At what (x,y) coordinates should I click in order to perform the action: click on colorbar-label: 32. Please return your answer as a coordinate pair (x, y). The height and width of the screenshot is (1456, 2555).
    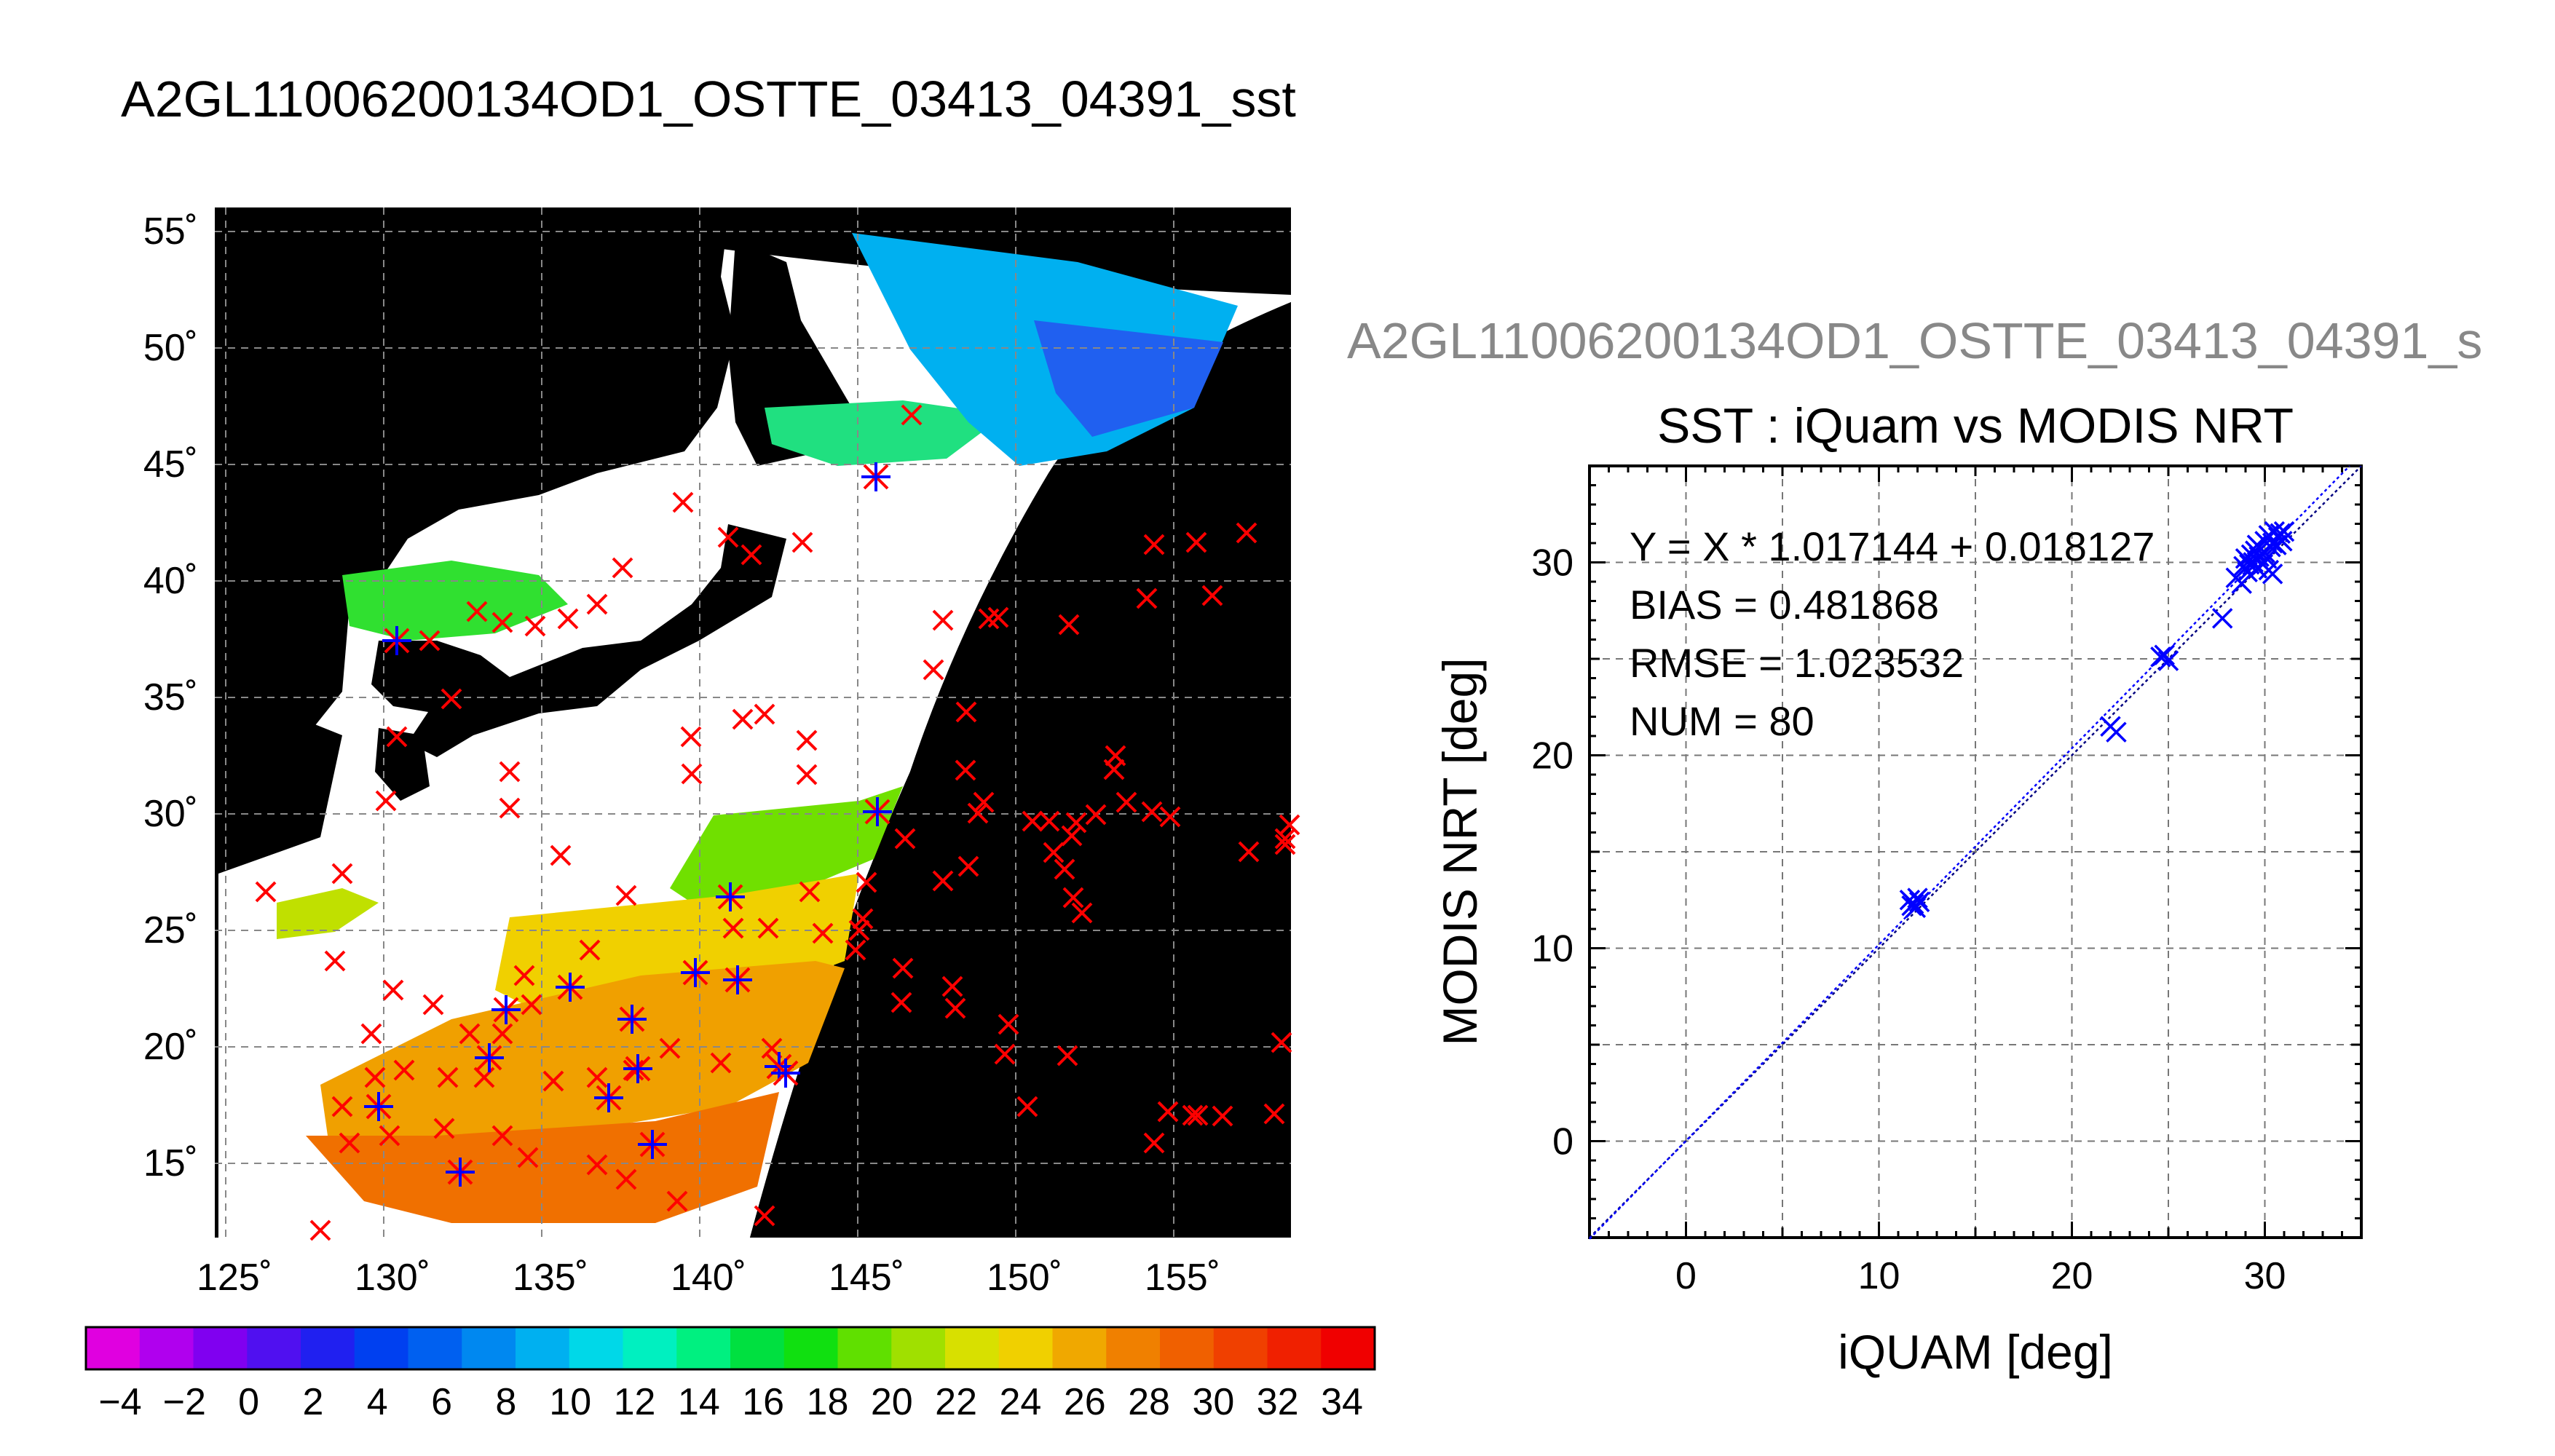
    Looking at the image, I should click on (1278, 1402).